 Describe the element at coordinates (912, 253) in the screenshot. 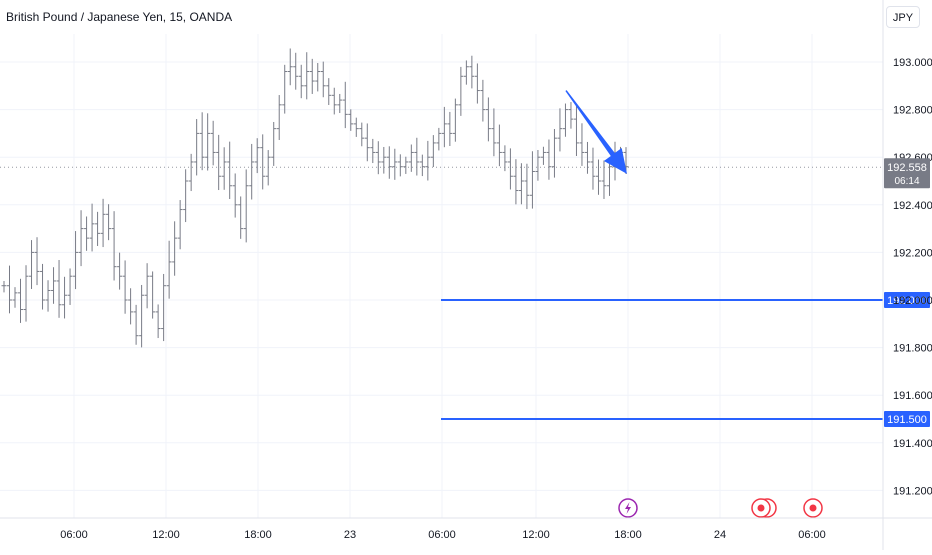

I see `y-tick-label: 192.200` at that location.